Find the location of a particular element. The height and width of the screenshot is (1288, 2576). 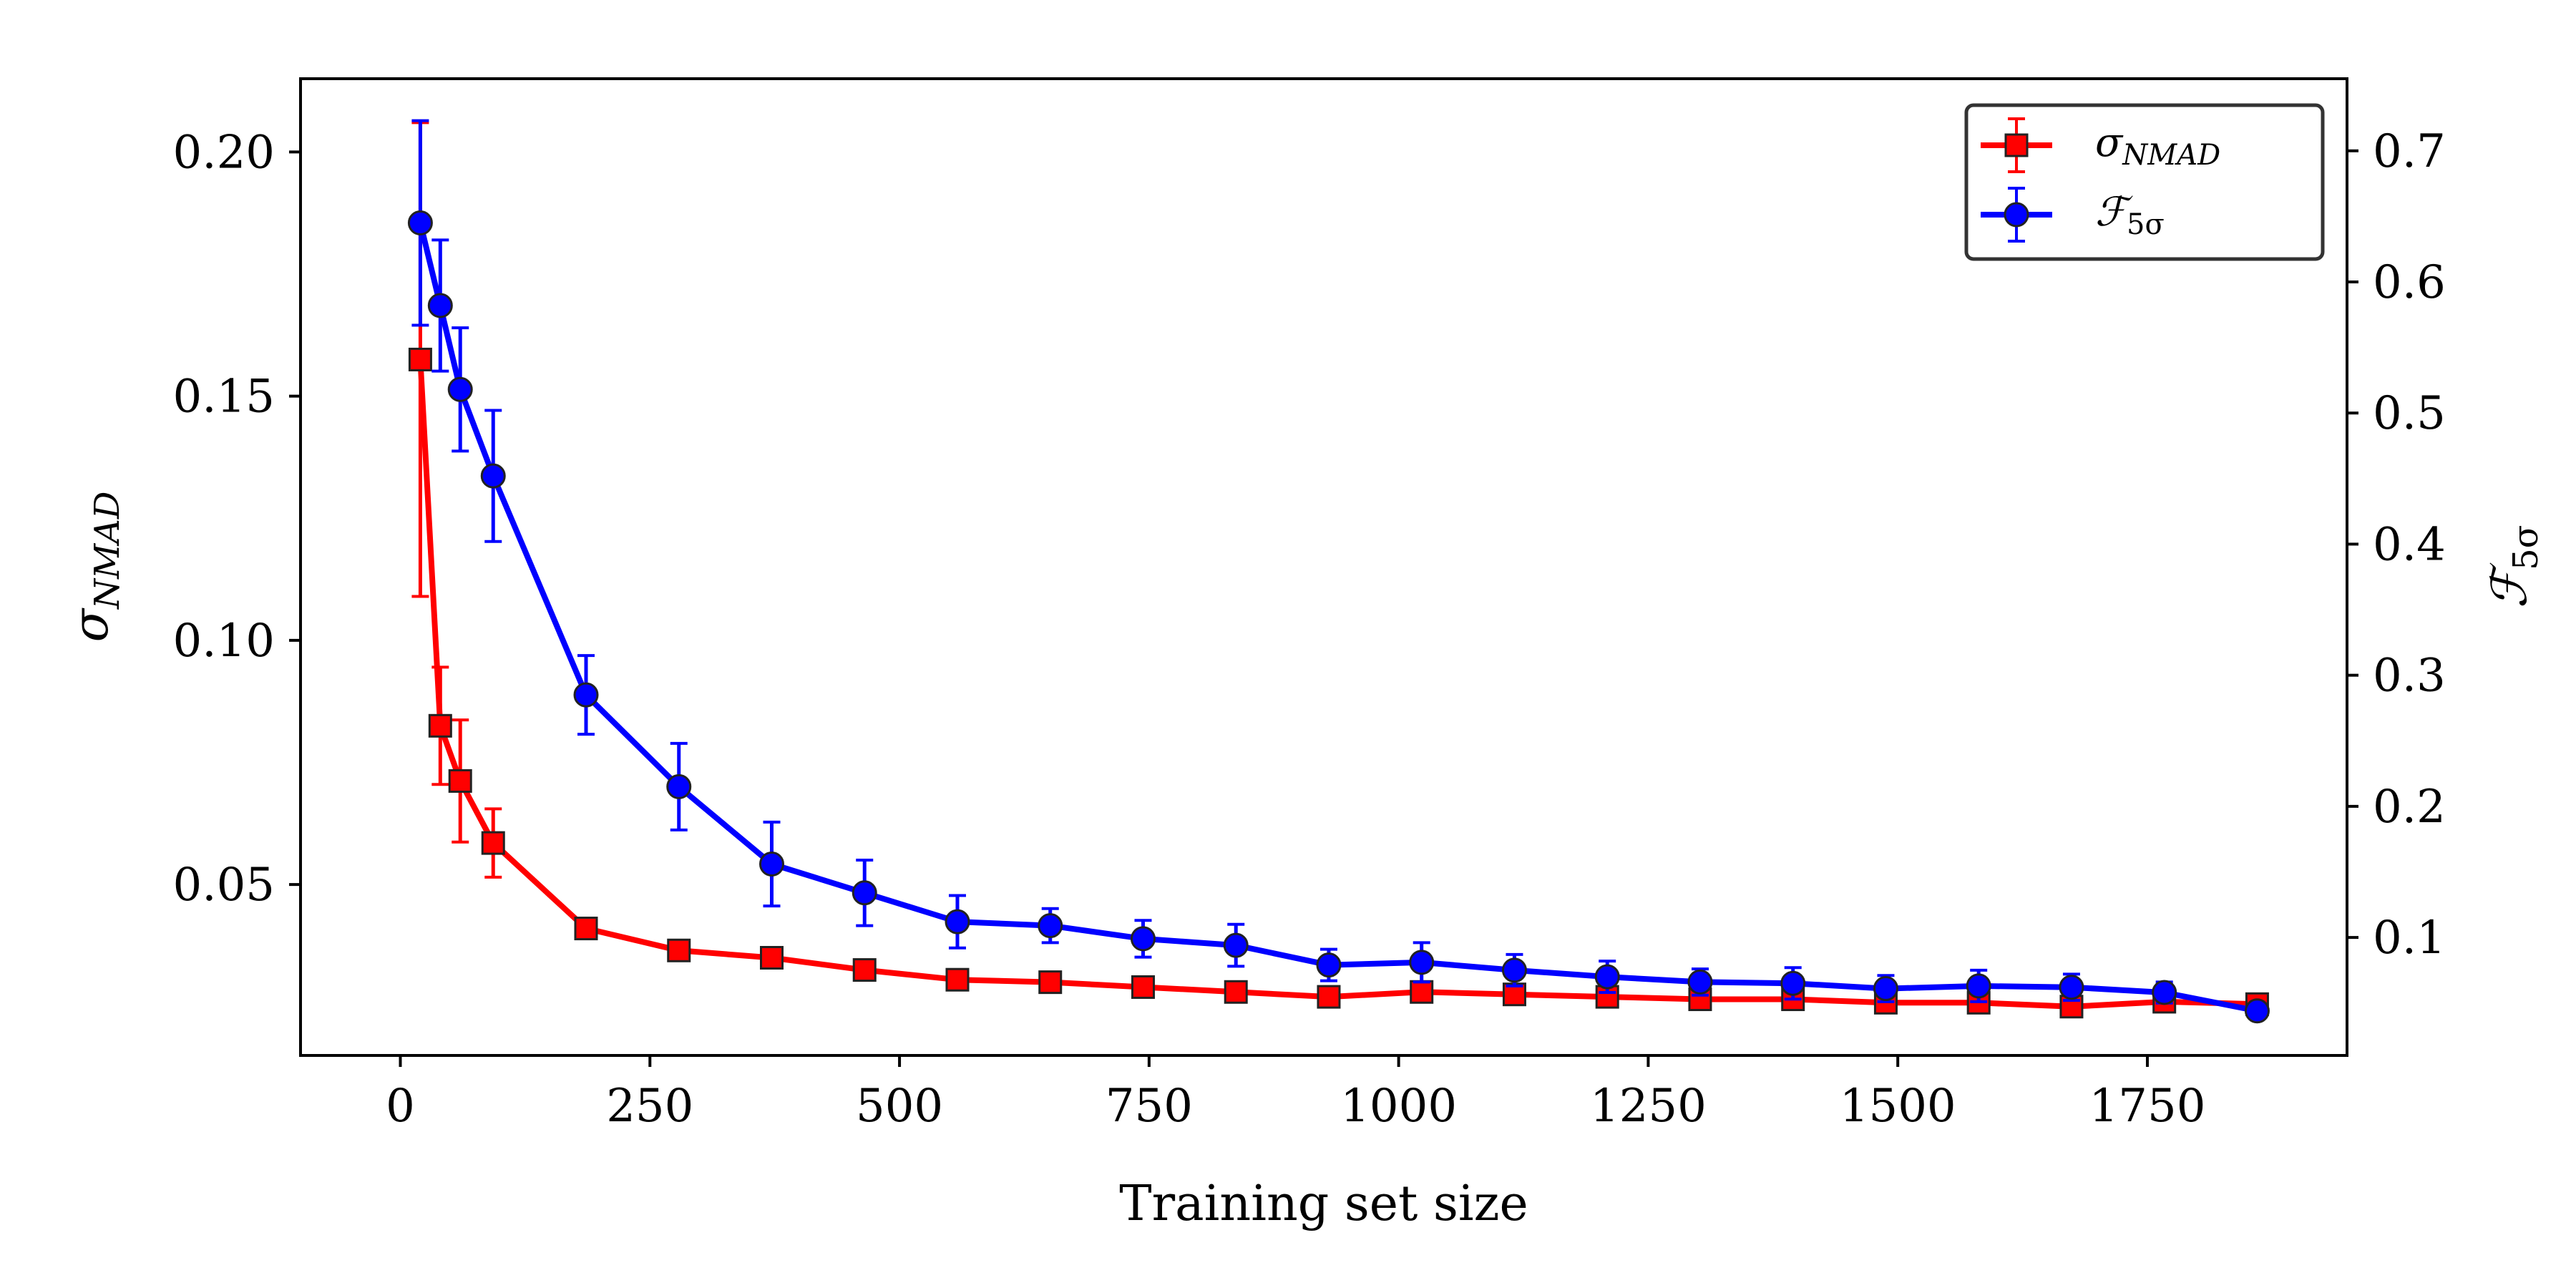

legend-label-sigma-nmad: σNMAD is located at coordinates (2157, 145).